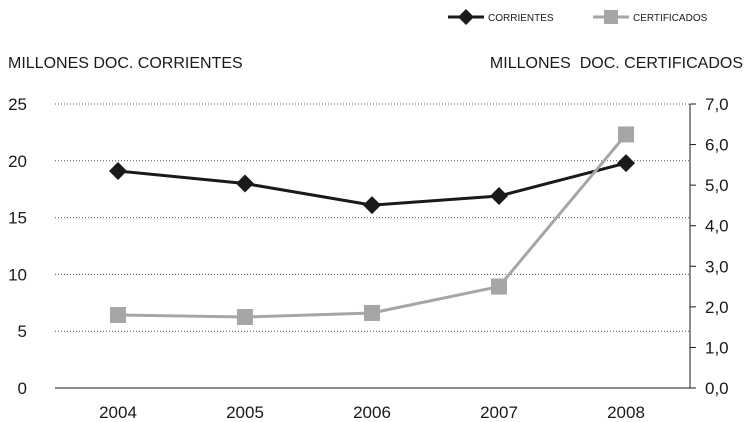 The image size is (749, 422). I want to click on x-tick-label: 2007, so click(499, 412).